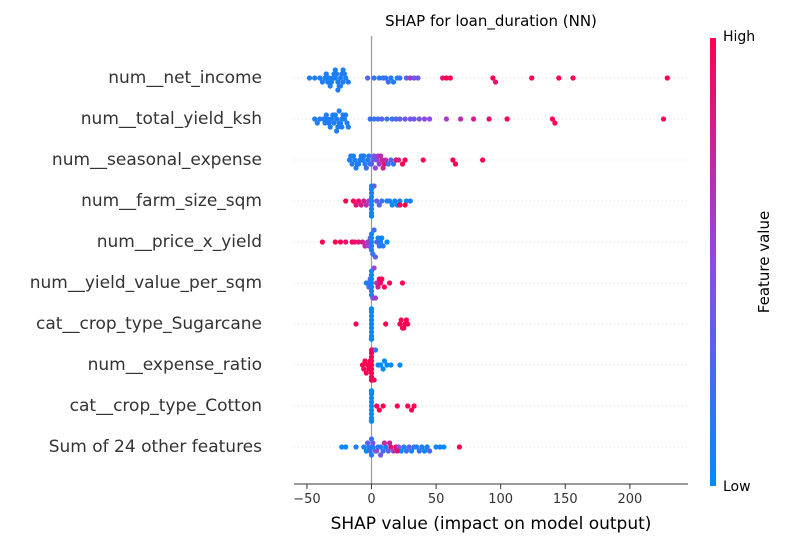 This screenshot has width=800, height=550. What do you see at coordinates (149, 324) in the screenshot?
I see `feature-label: cat__crop_type_Sugarcane` at bounding box center [149, 324].